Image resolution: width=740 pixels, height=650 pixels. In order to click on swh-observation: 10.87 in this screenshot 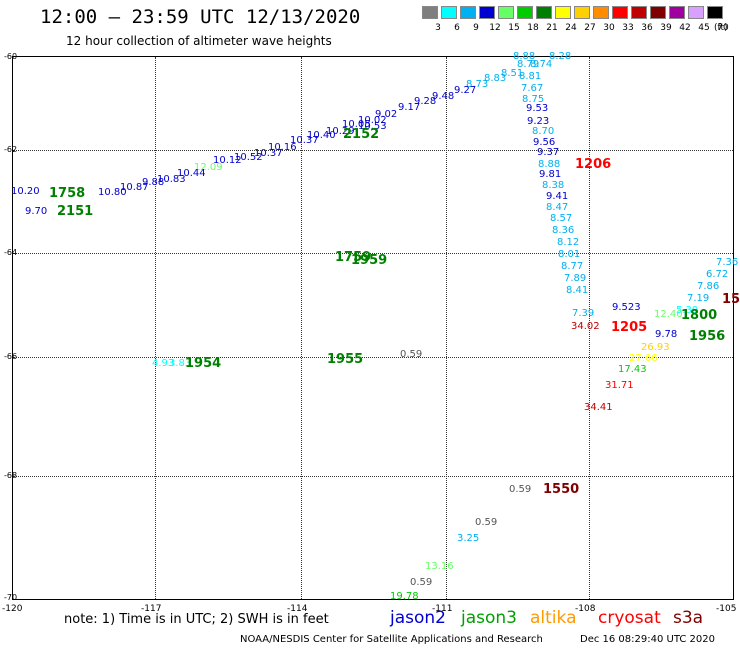, I will do `click(134, 187)`.